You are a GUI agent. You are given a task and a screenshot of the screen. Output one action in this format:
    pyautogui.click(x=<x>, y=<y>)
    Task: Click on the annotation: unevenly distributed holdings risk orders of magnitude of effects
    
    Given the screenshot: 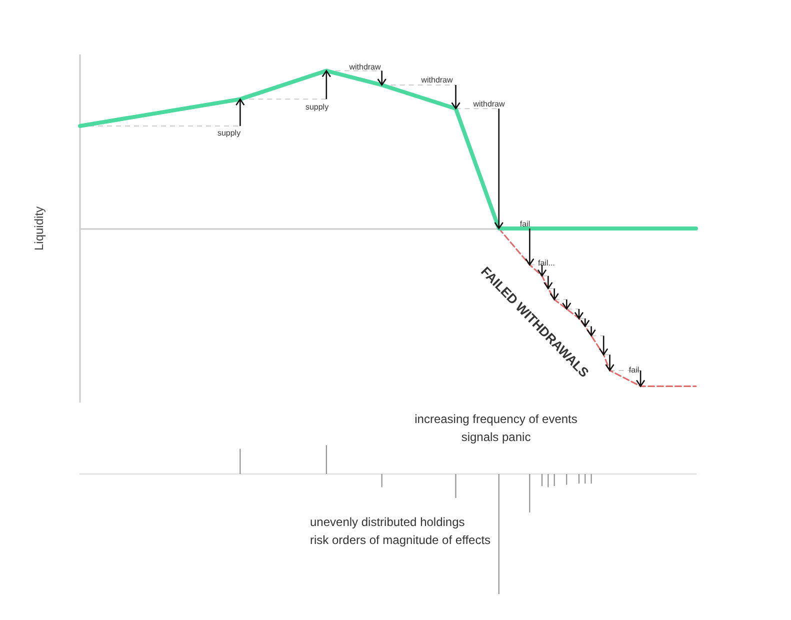 What is the action you would take?
    pyautogui.click(x=400, y=531)
    